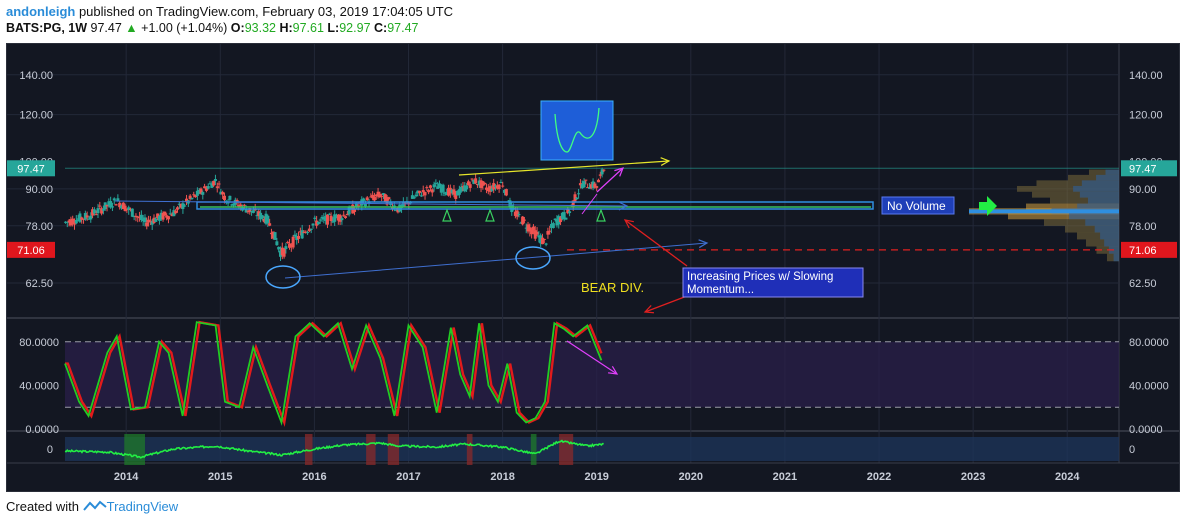 This screenshot has width=1184, height=525. What do you see at coordinates (126, 477) in the screenshot?
I see `time-tick: 2014` at bounding box center [126, 477].